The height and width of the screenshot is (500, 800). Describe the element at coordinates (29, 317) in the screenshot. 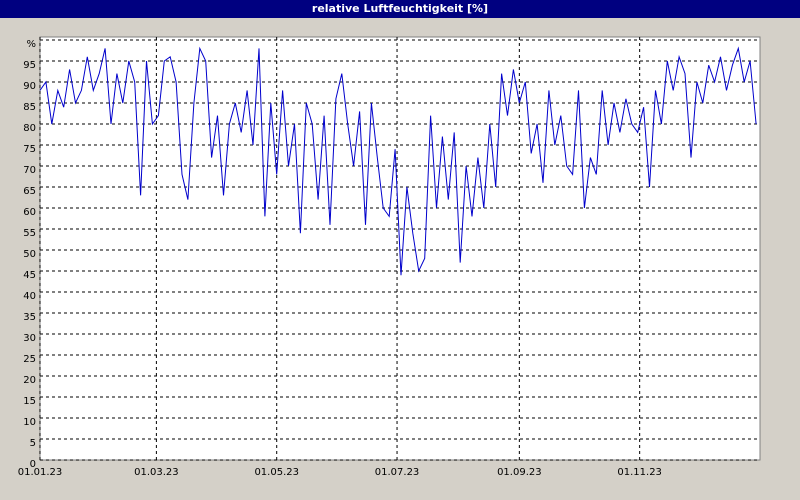

I see `y-tick-label: 35` at that location.